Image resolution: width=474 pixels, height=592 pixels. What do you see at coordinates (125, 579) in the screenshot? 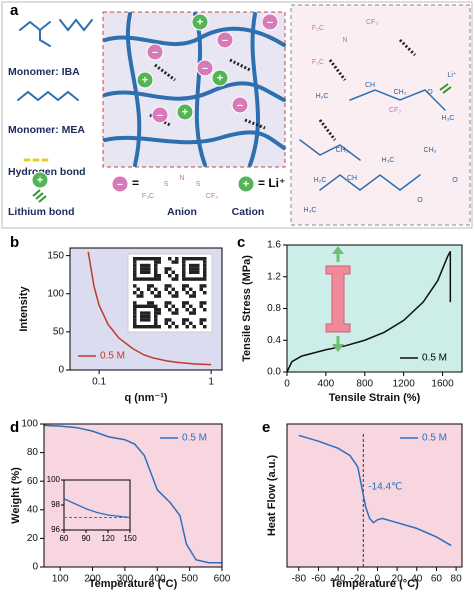
I see `x-tick-label: 300` at bounding box center [125, 579].